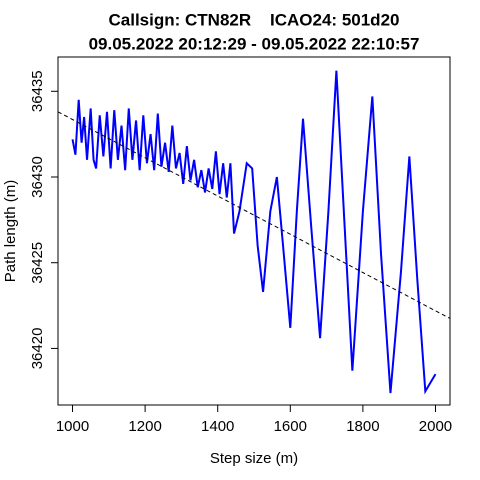  What do you see at coordinates (37, 263) in the screenshot?
I see `y-tick-label: 36425` at bounding box center [37, 263].